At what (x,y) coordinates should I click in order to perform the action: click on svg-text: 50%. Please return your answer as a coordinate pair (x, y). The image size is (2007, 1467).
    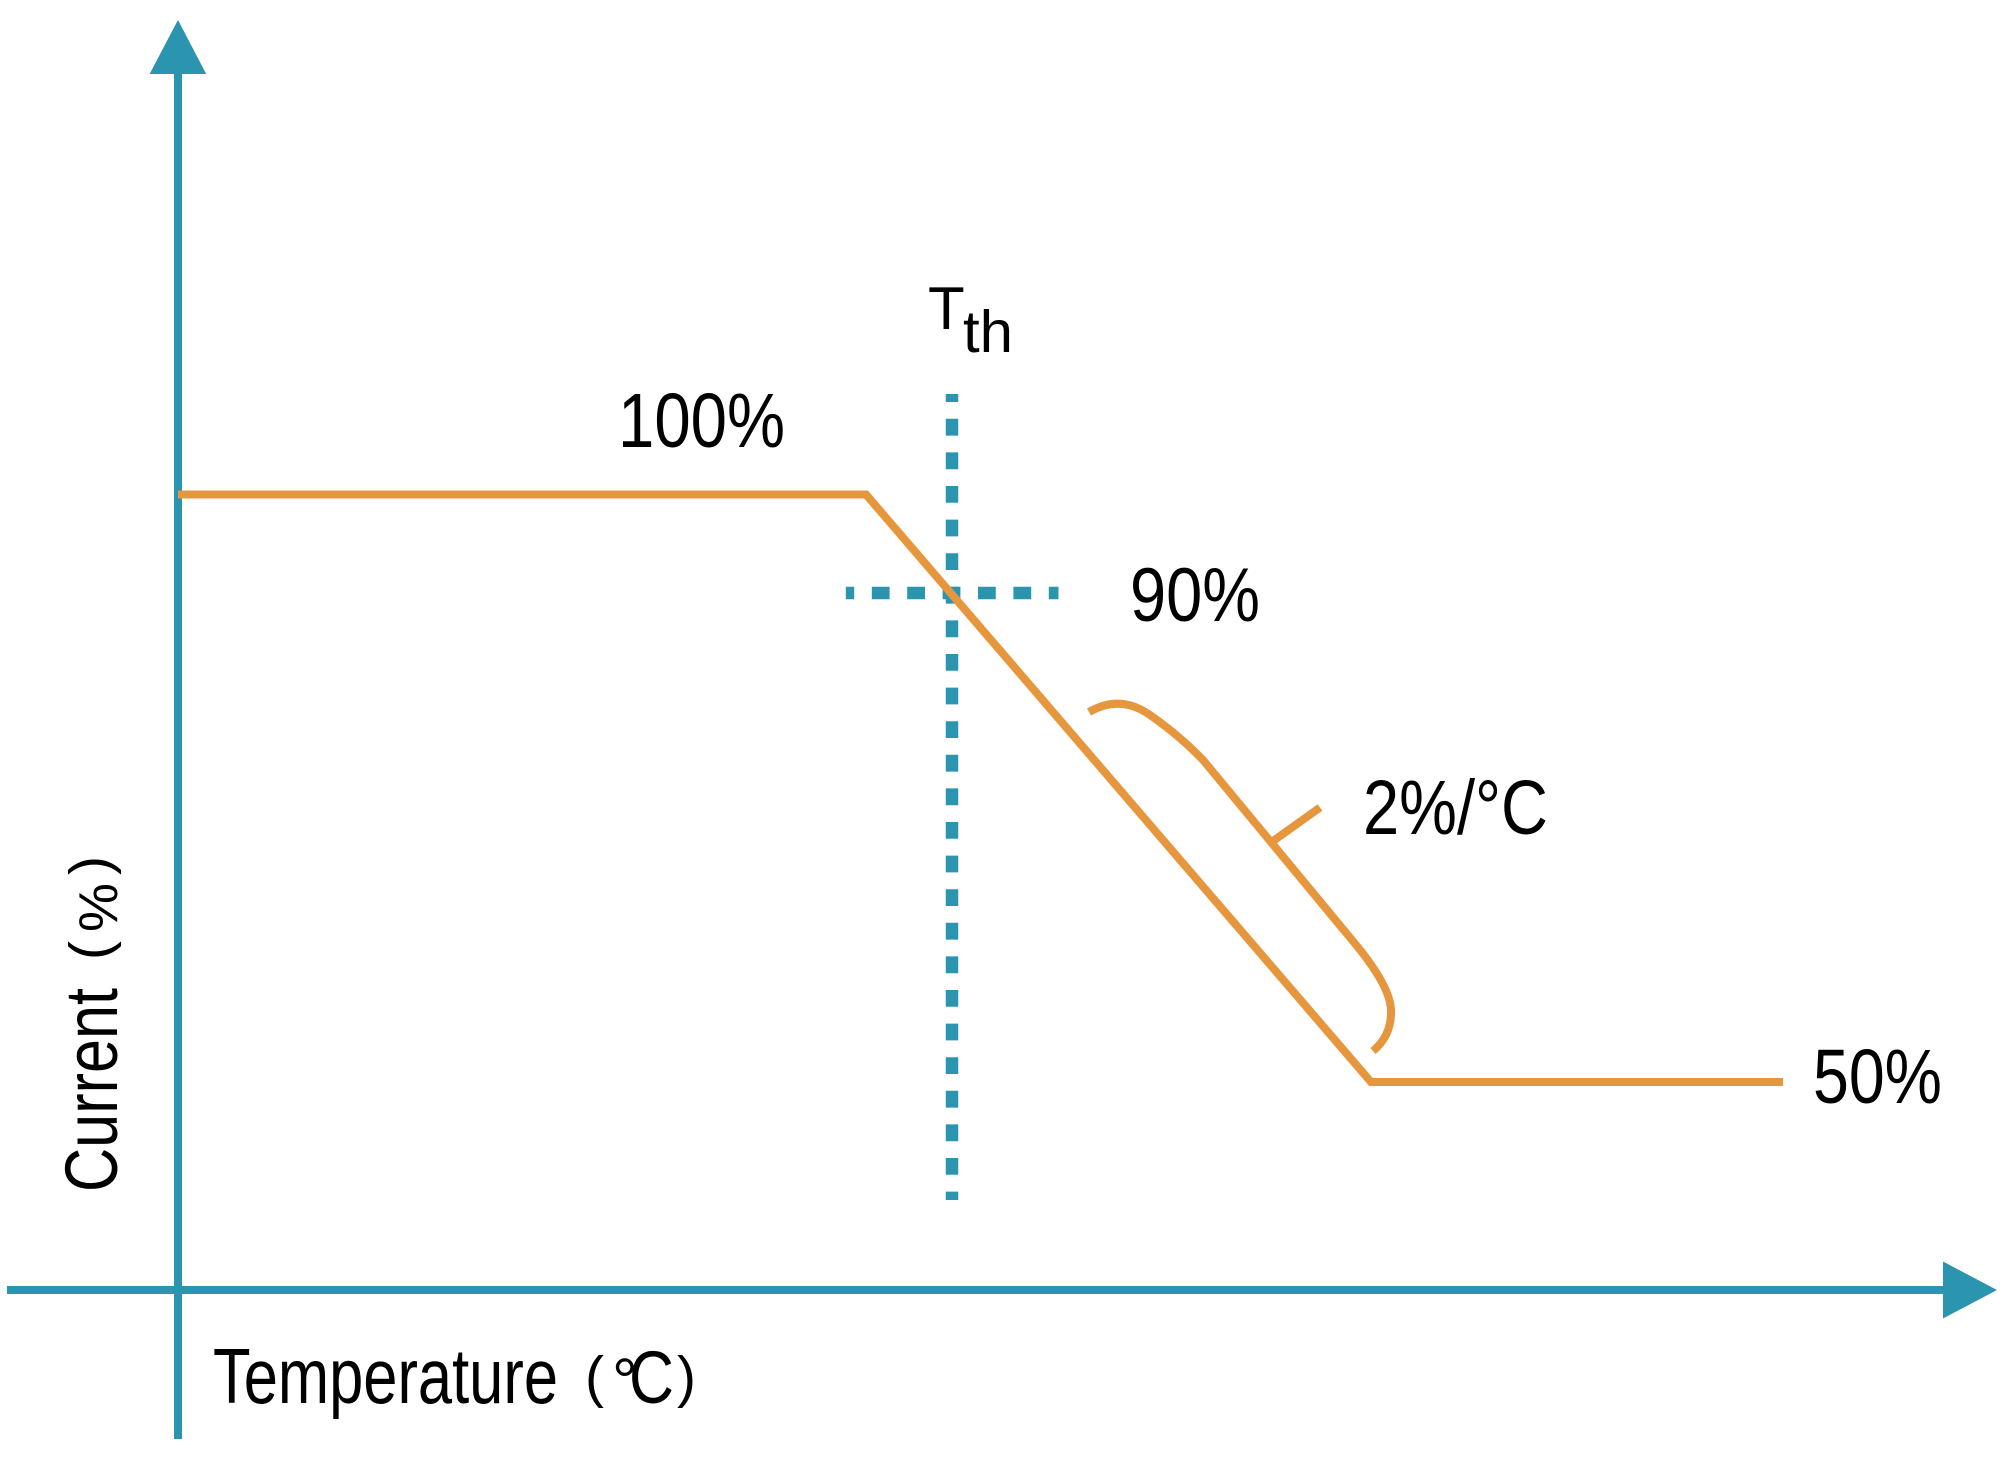
    Looking at the image, I should click on (1877, 1077).